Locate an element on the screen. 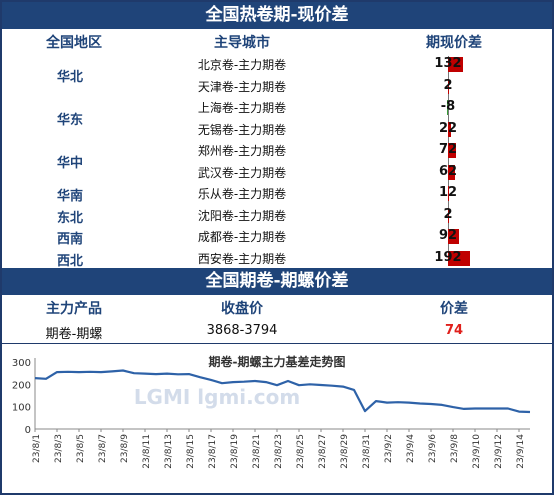 This screenshot has width=554, height=495. x-tick-label: 23/8/21 is located at coordinates (257, 451).